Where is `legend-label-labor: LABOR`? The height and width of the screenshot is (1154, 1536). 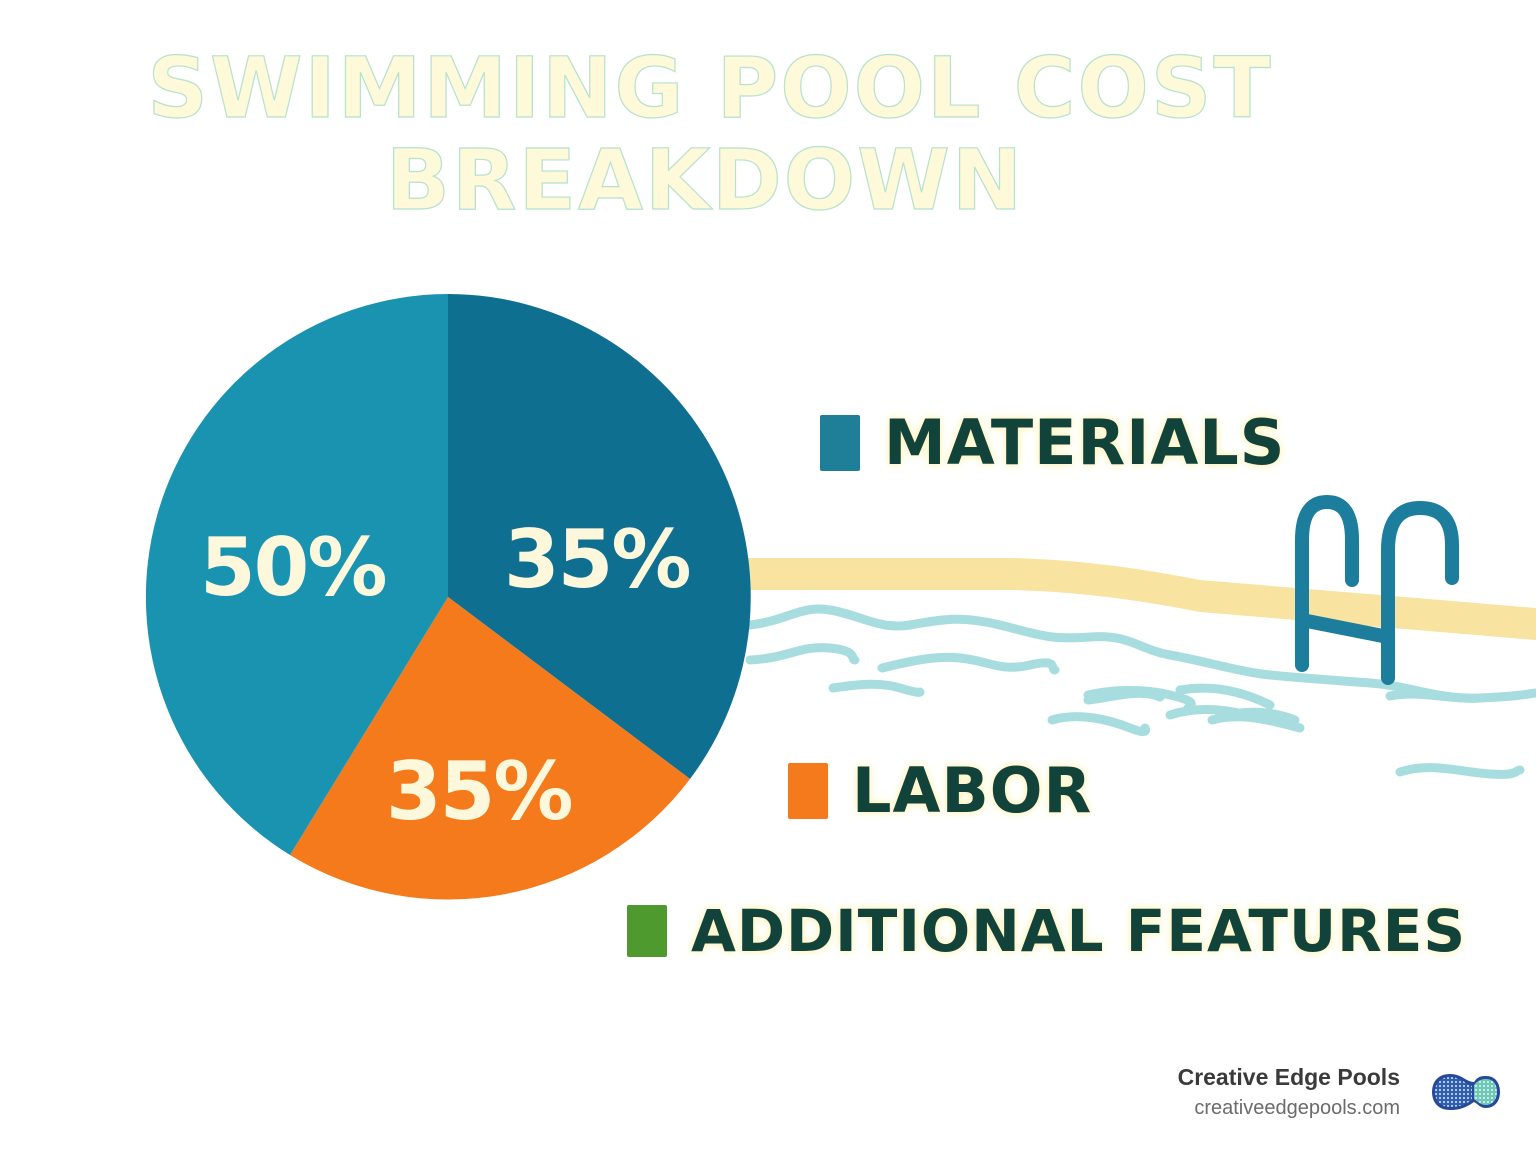
legend-label-labor: LABOR is located at coordinates (972, 790).